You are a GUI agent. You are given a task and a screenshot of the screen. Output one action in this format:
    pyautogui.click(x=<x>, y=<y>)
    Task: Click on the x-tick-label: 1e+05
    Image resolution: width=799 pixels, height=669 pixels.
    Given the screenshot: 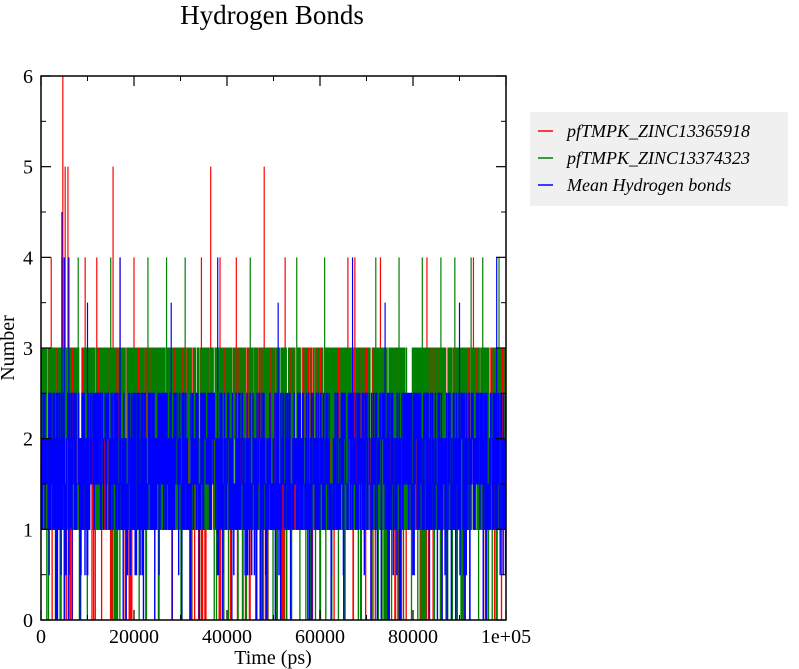 What is the action you would take?
    pyautogui.click(x=506, y=637)
    